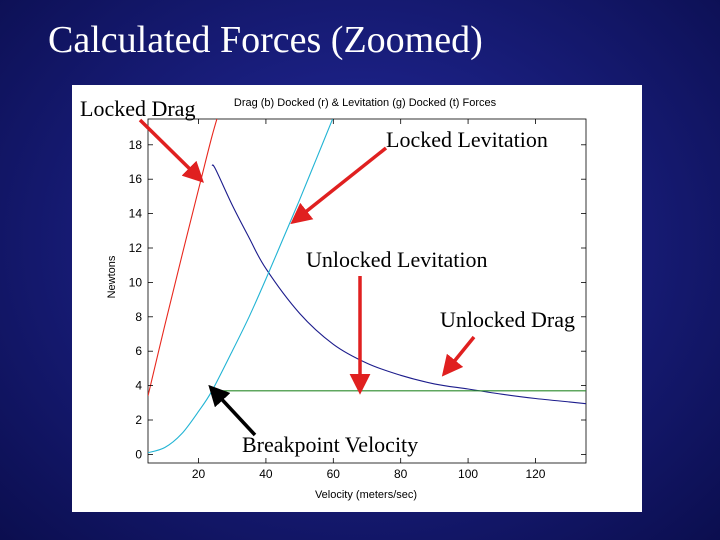  Describe the element at coordinates (535, 474) in the screenshot. I see `x-tick-label: 120` at that location.